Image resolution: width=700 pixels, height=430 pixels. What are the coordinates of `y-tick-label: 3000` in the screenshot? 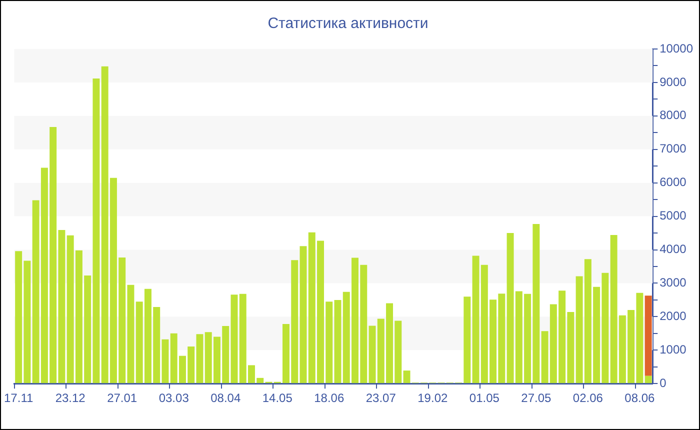 It's located at (673, 283).